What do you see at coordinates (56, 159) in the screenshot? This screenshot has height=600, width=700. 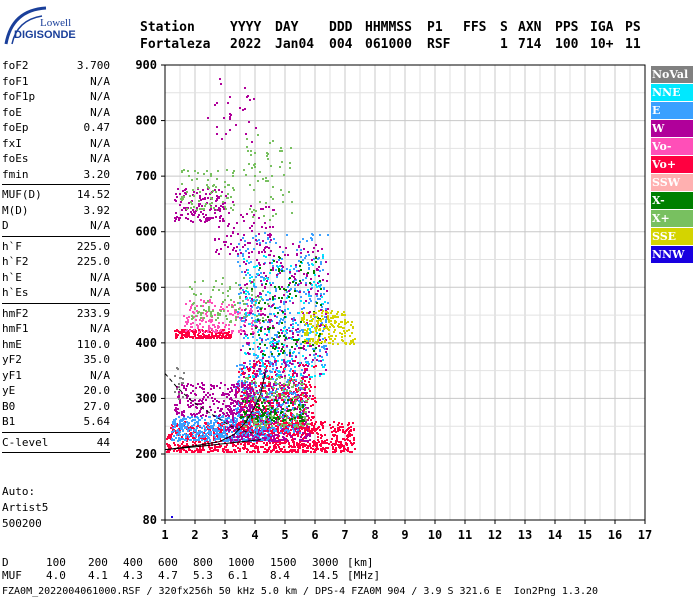 I see `param-row: foEs N/A` at bounding box center [56, 159].